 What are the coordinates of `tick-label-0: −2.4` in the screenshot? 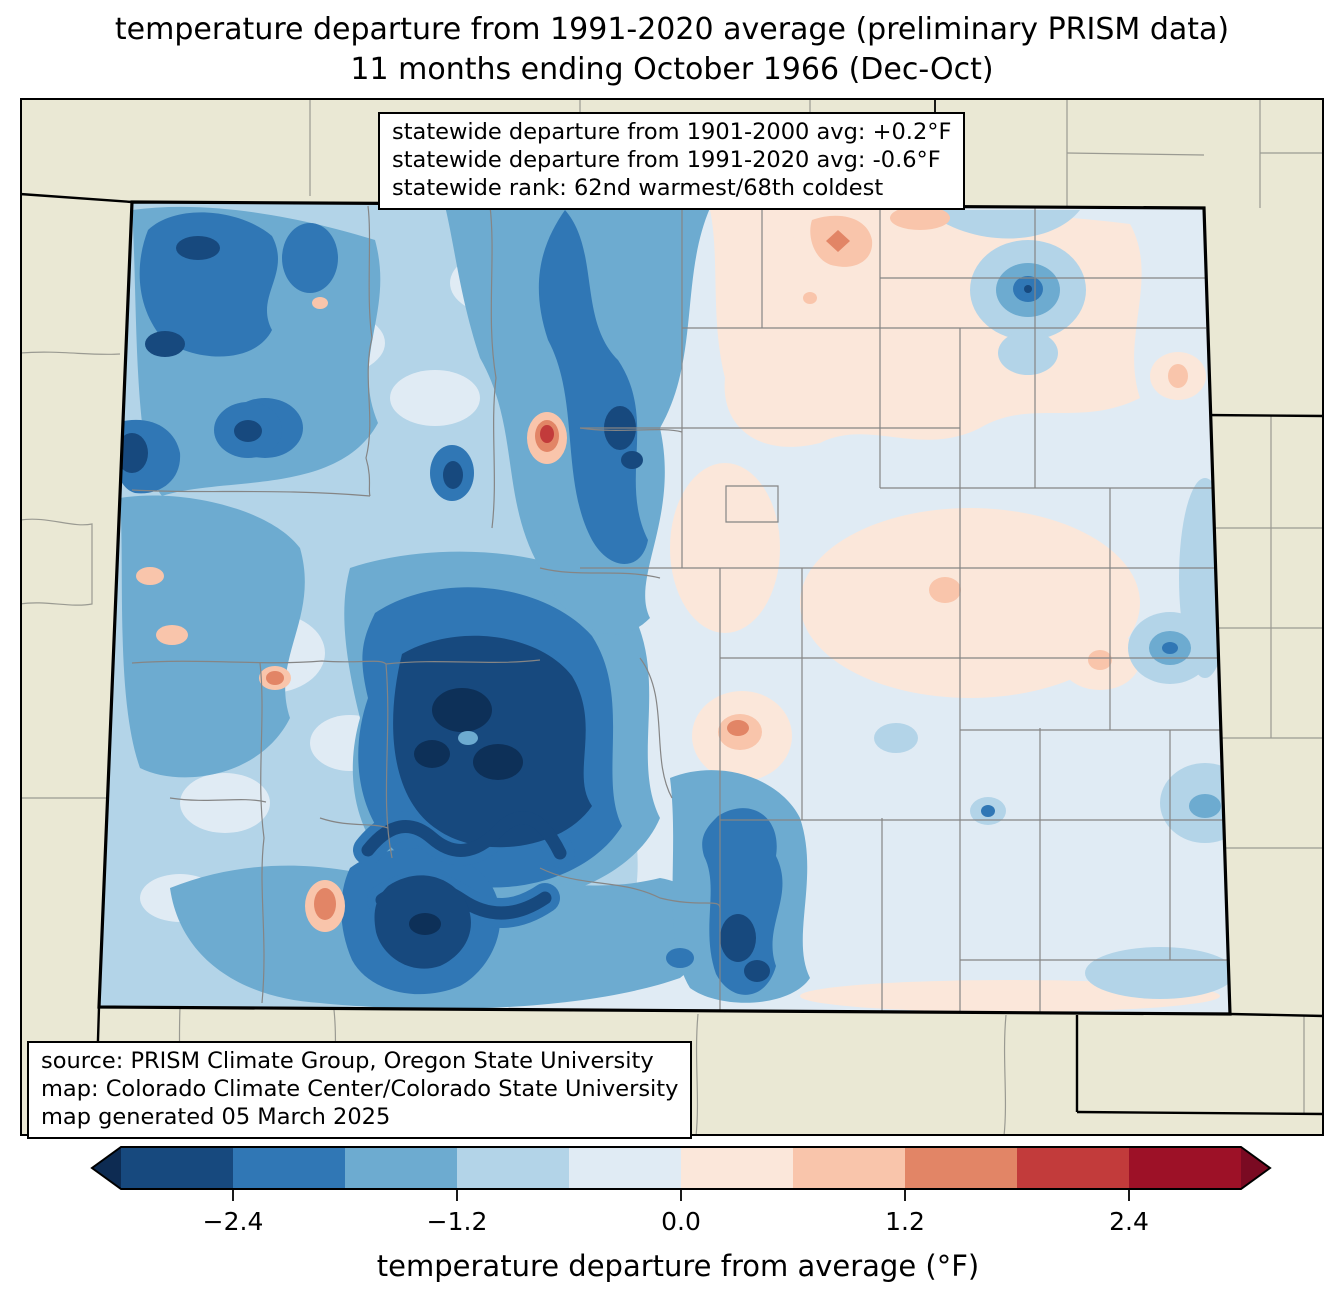 It's located at (233, 1221).